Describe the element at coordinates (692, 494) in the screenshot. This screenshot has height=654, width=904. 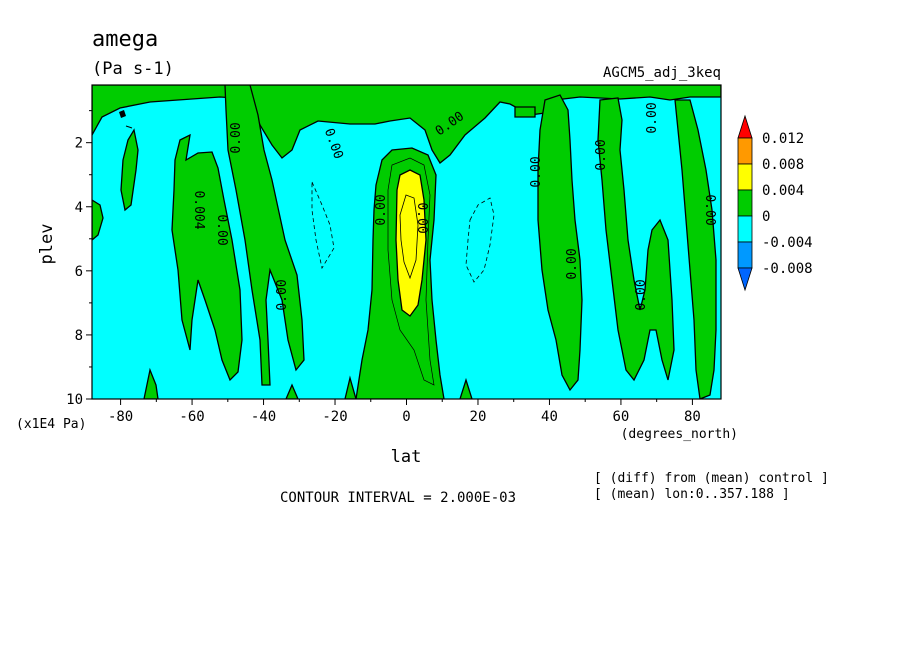
I see `note-mean: [ (mean) lon:0..357.188 ]` at that location.